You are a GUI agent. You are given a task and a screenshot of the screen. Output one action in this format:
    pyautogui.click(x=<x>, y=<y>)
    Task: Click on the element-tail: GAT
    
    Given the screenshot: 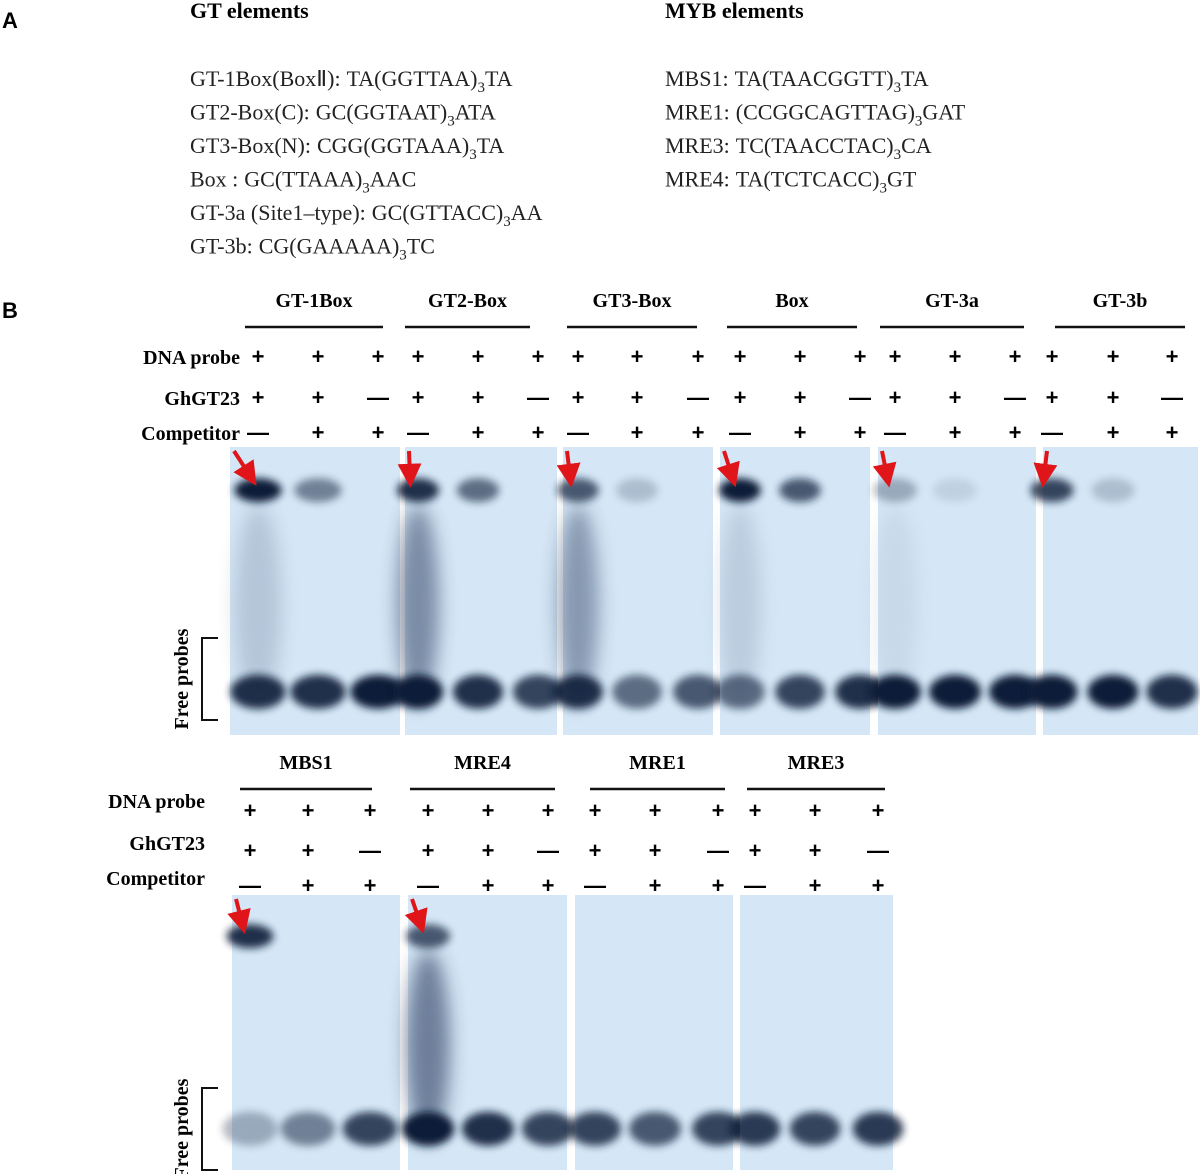 What is the action you would take?
    pyautogui.click(x=943, y=112)
    